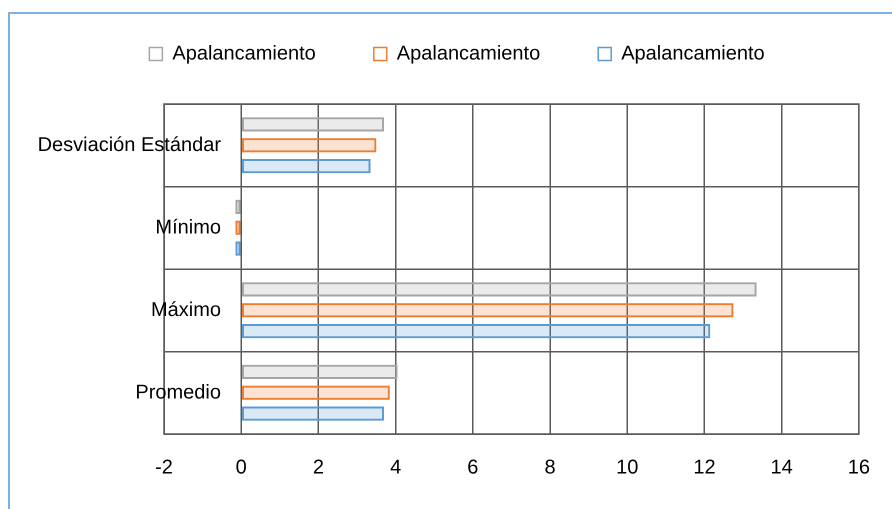 This screenshot has width=892, height=509. Describe the element at coordinates (781, 467) in the screenshot. I see `x-tick-label: 14` at that location.